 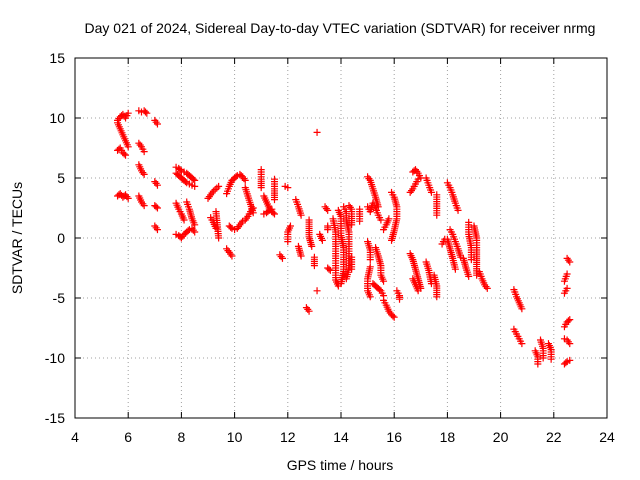 I want to click on x-tick-label: 12, so click(x=288, y=437).